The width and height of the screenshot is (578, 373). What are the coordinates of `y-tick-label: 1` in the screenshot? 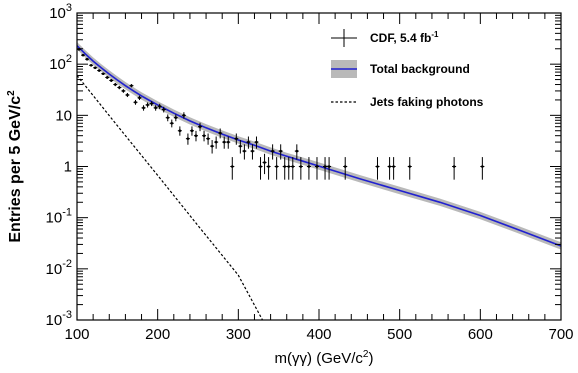 It's located at (68, 167).